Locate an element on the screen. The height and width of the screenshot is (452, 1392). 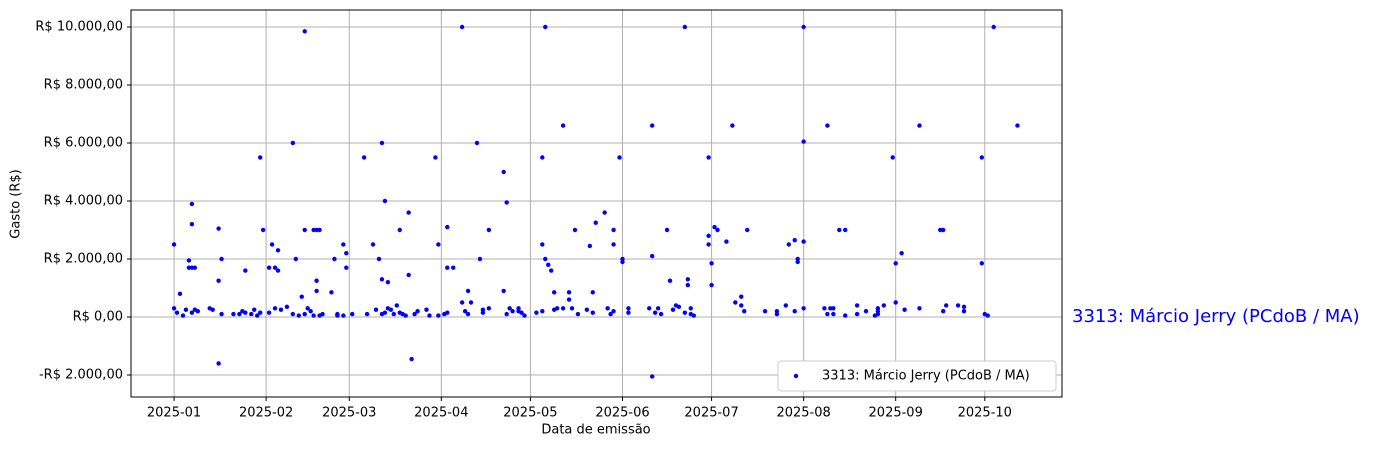
y-tick-label: R$ 0,00 is located at coordinates (98, 316).